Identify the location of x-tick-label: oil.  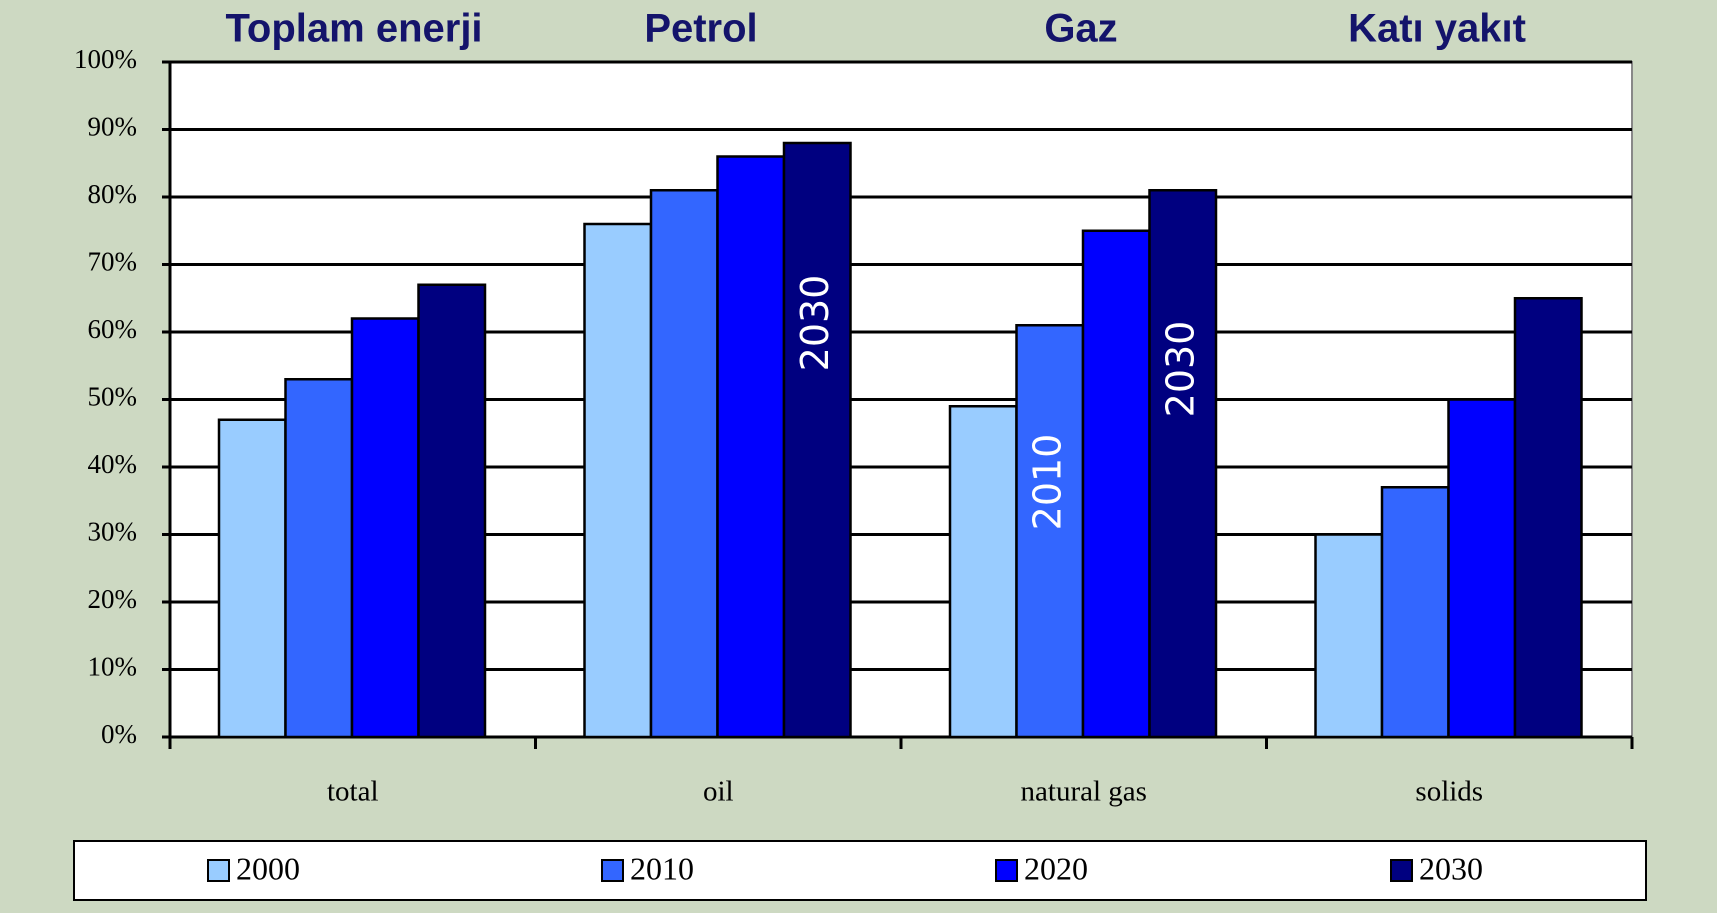
(718, 792).